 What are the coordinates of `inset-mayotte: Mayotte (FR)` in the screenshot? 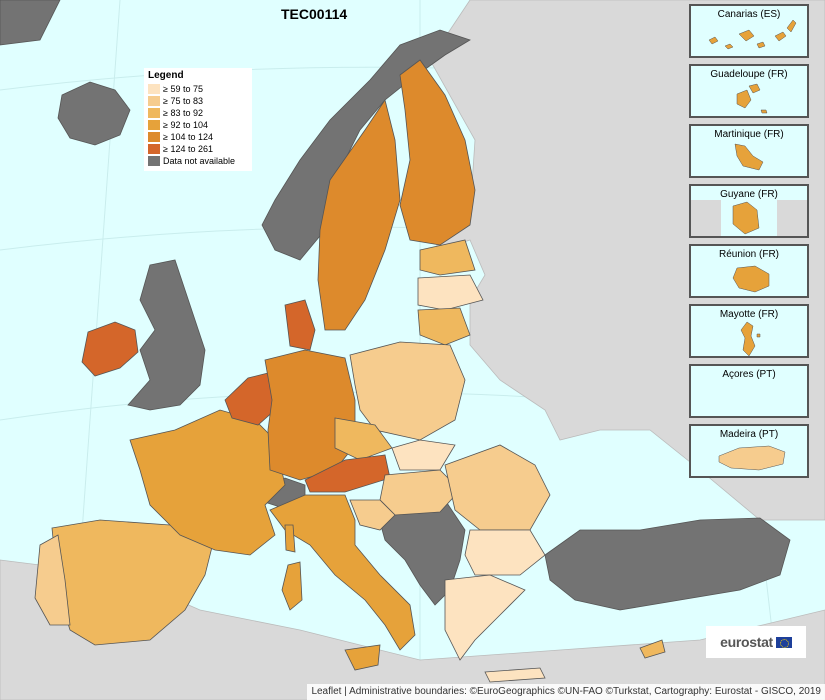 It's located at (749, 331).